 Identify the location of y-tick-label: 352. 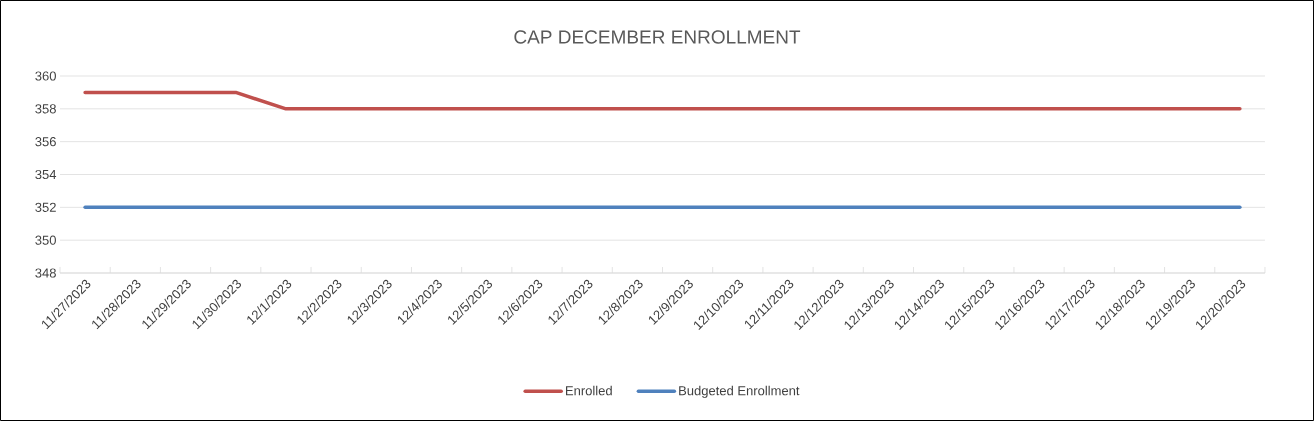
(45, 207).